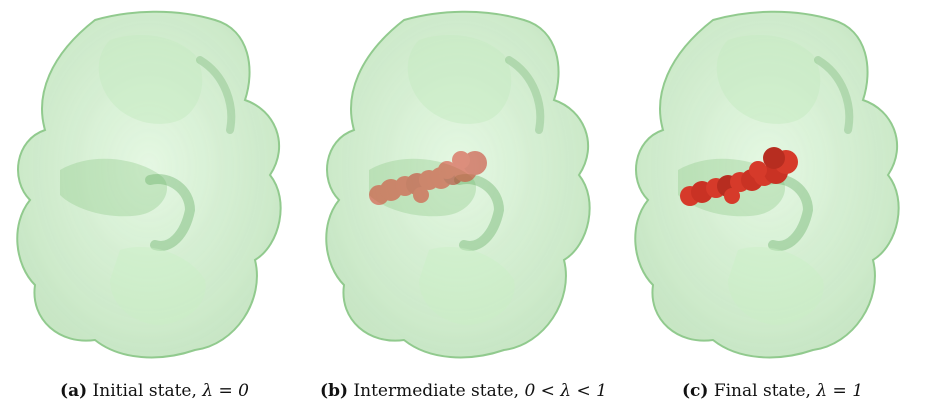 The image size is (928, 414). What do you see at coordinates (144, 391) in the screenshot?
I see `caption-text: Initial state,` at bounding box center [144, 391].